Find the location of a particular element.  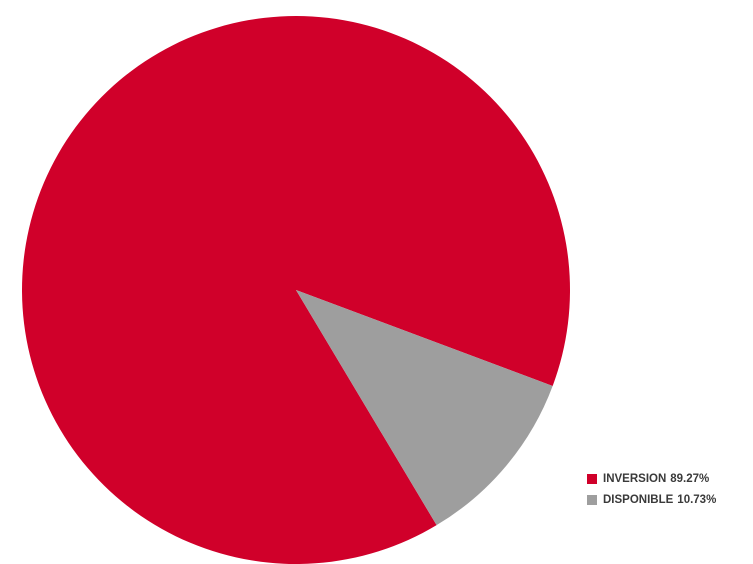

legend-label-inversion: INVERSION is located at coordinates (635, 478).